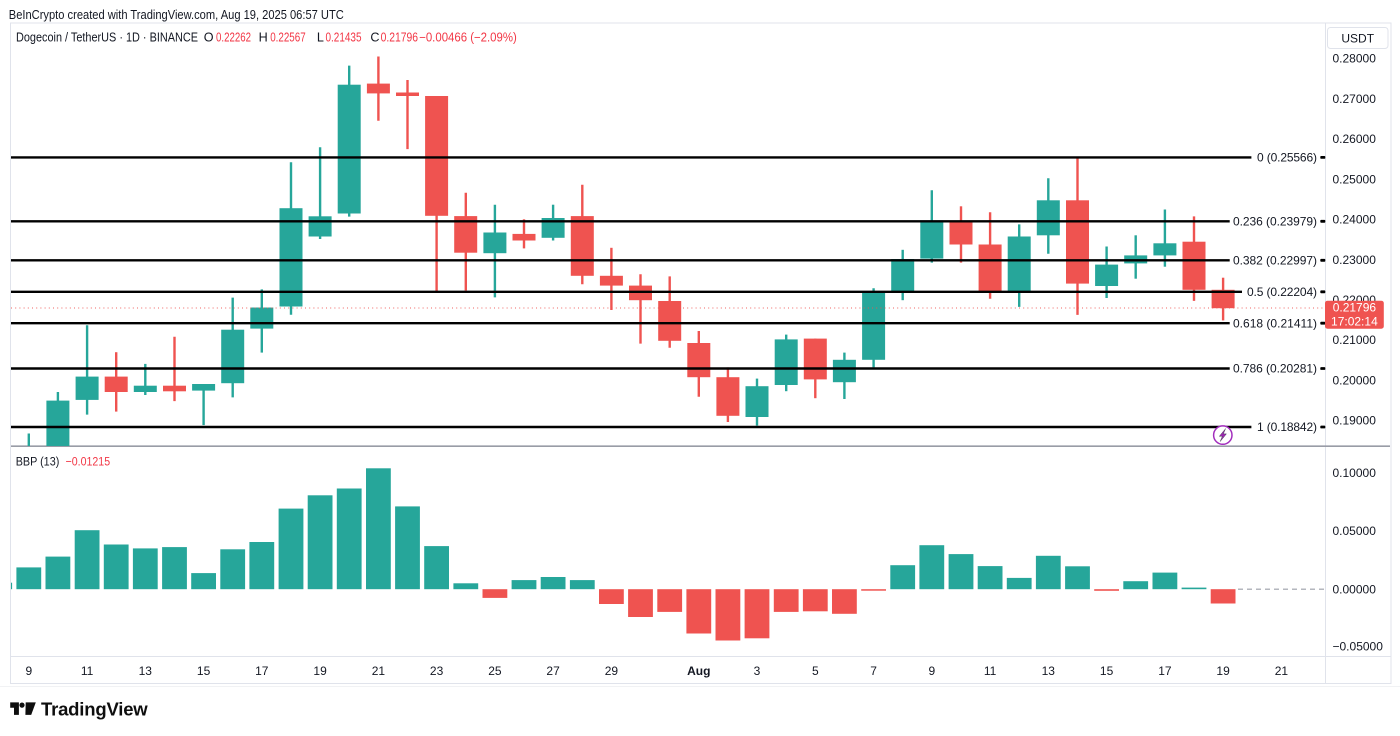  What do you see at coordinates (107, 38) in the screenshot?
I see `svg-text:Dogecoin / TetherUS · 1D · BIN: Dogecoin / TetherUS · 1D · BINANCE` at bounding box center [107, 38].